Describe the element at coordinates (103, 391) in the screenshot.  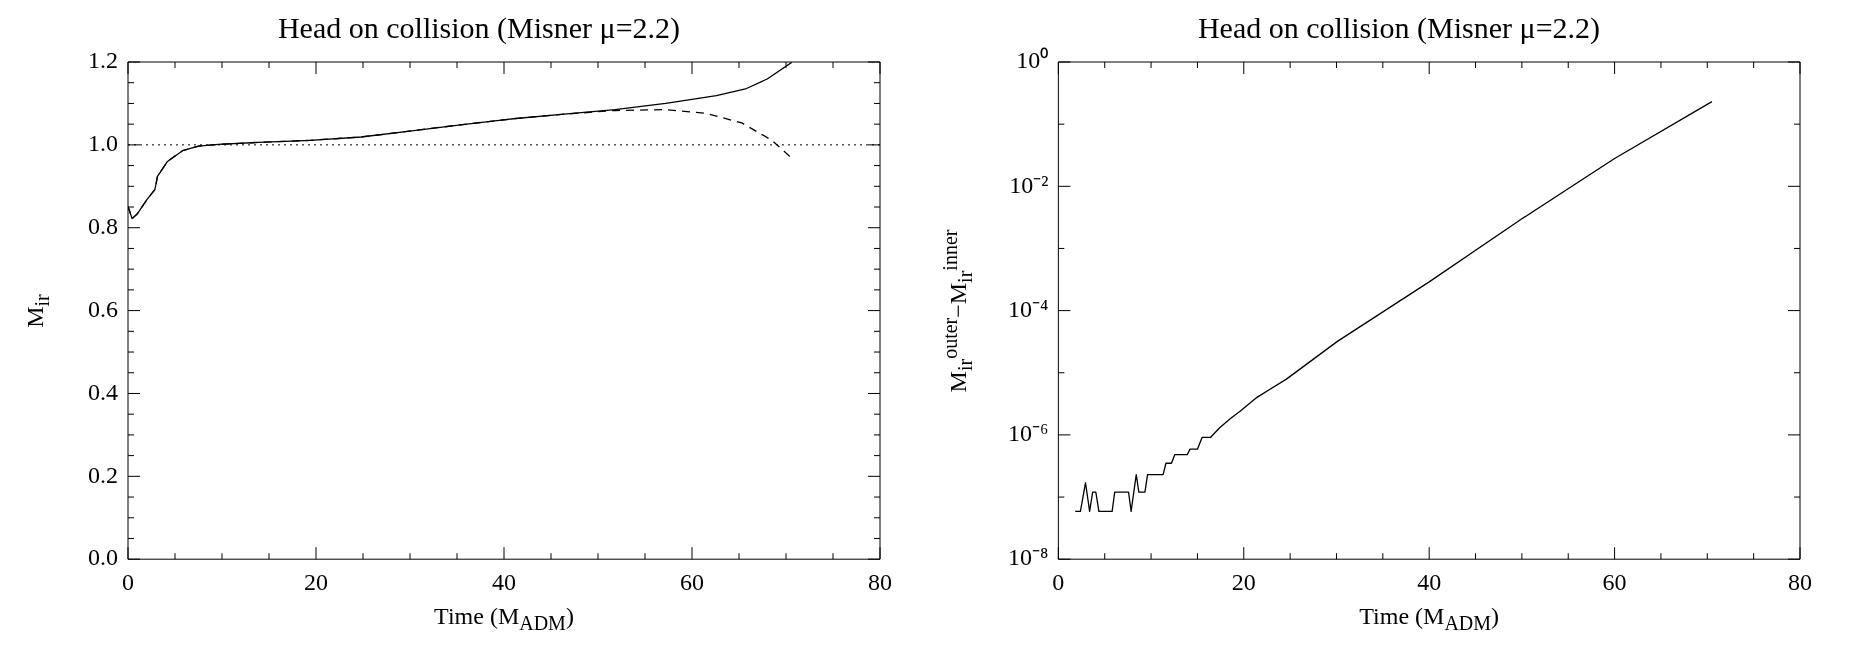
I see `y-tick-label: 0.4` at that location.